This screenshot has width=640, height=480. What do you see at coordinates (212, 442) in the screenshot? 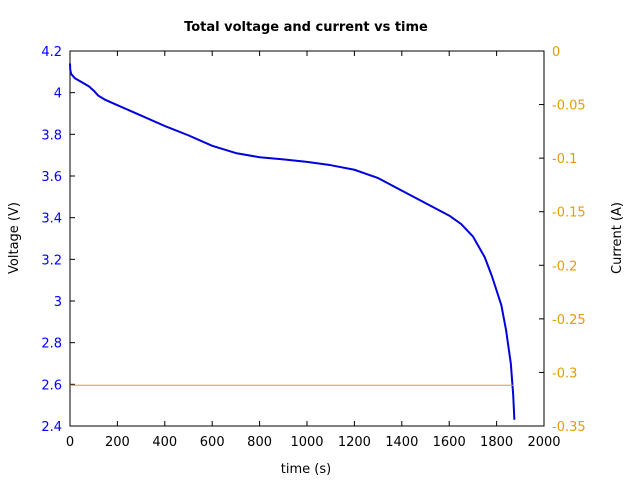
I see `x-tick-label: 600` at bounding box center [212, 442].